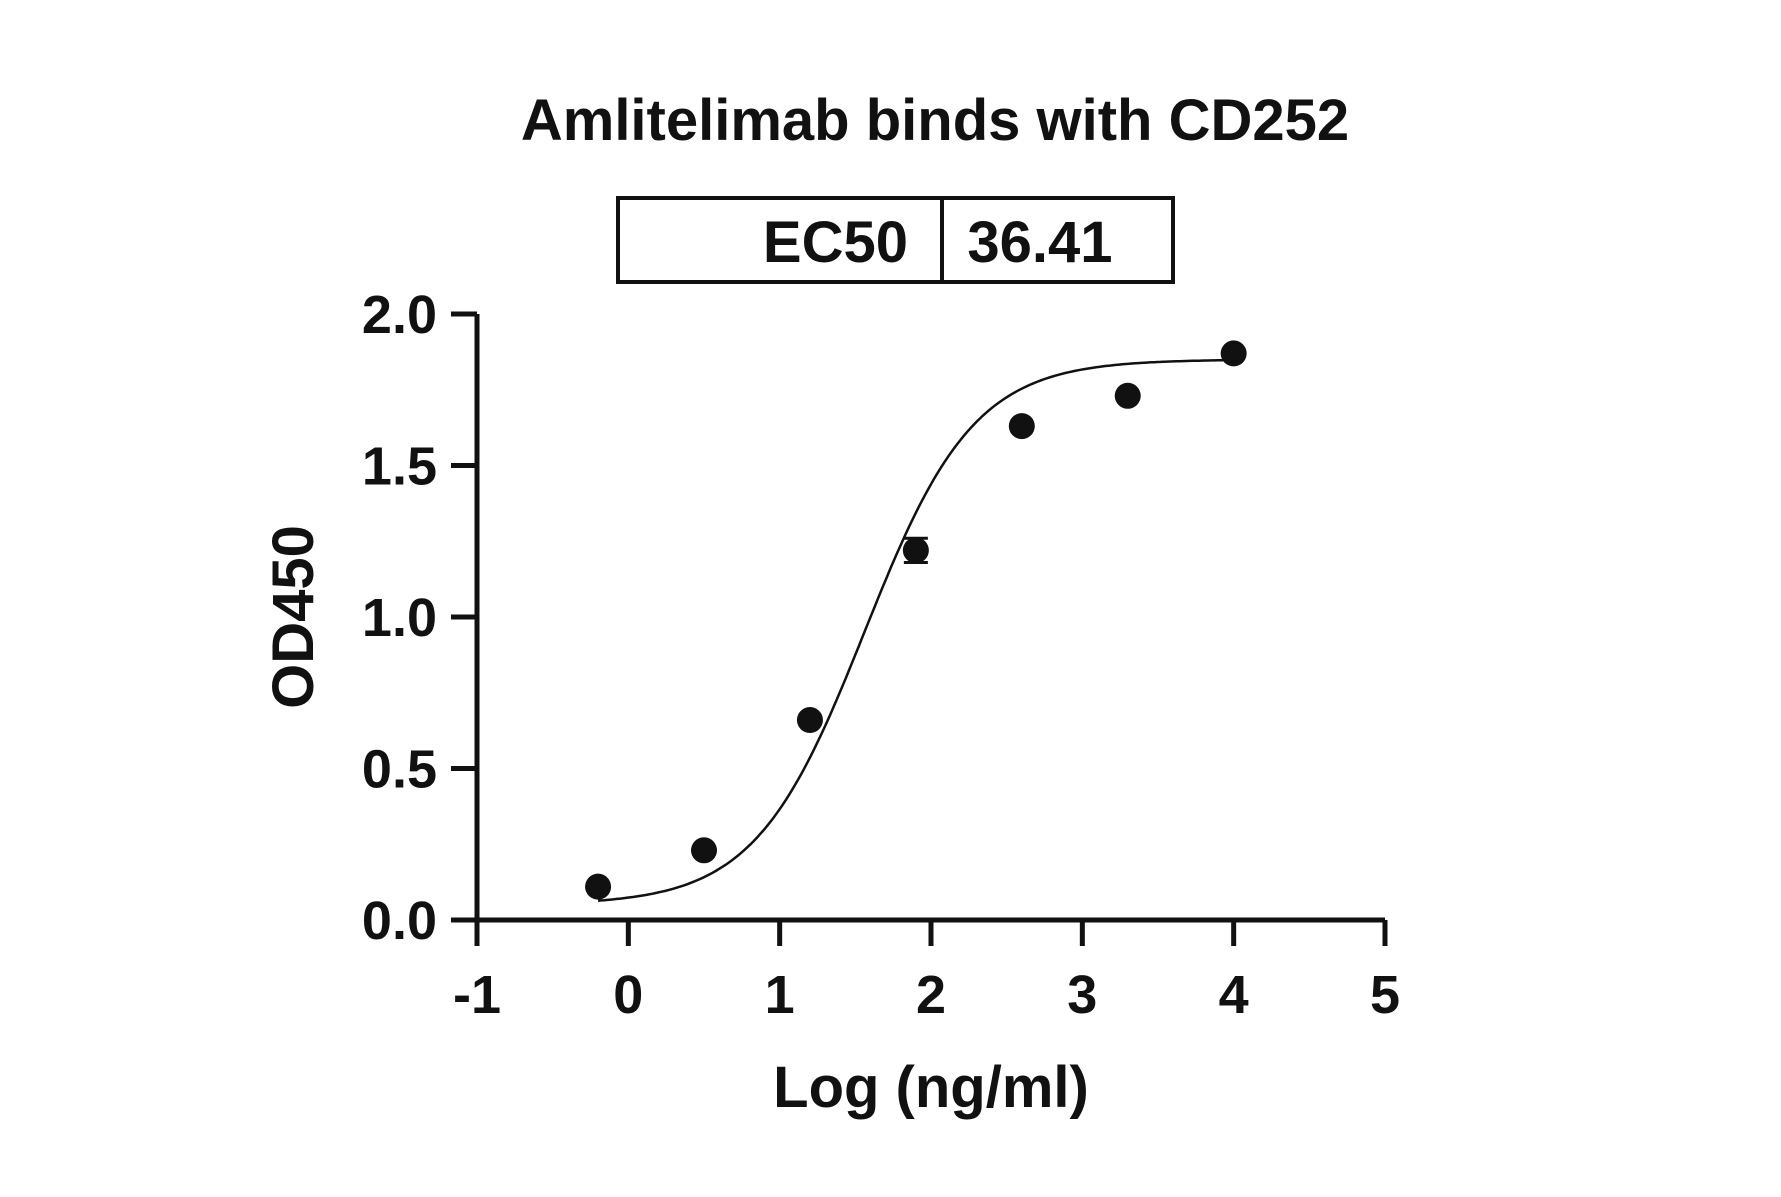 This screenshot has width=1781, height=1197. What do you see at coordinates (1234, 995) in the screenshot?
I see `x-tick-label: 4` at bounding box center [1234, 995].